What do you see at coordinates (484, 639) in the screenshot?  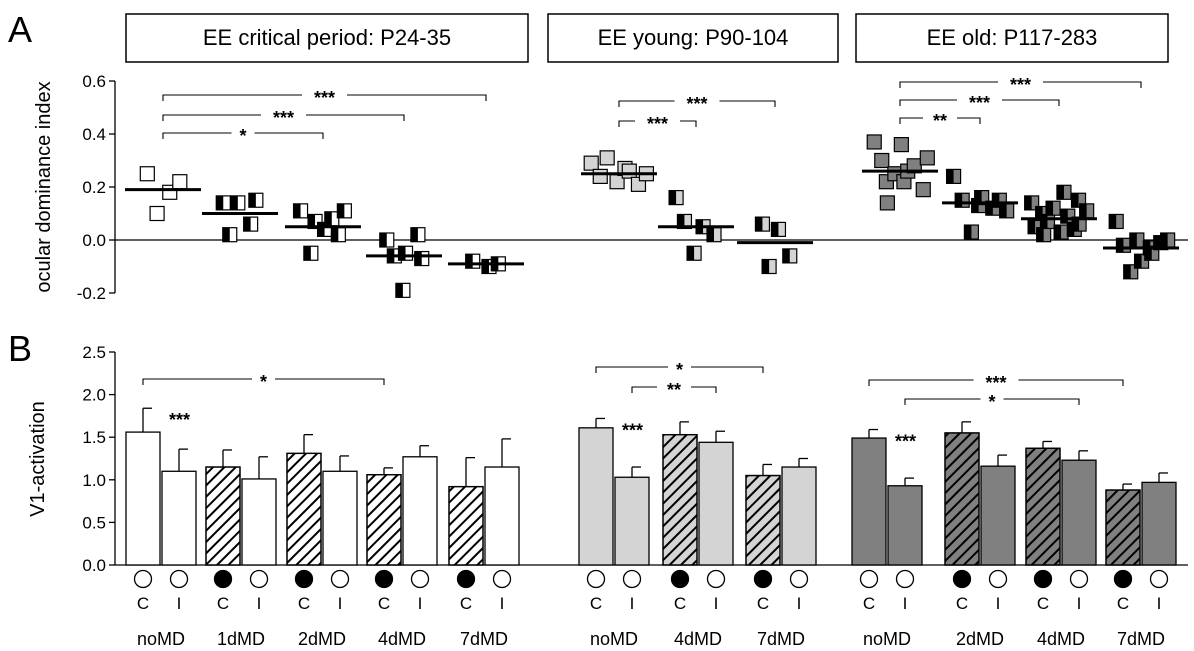 I see `category-label: 7dMD` at bounding box center [484, 639].